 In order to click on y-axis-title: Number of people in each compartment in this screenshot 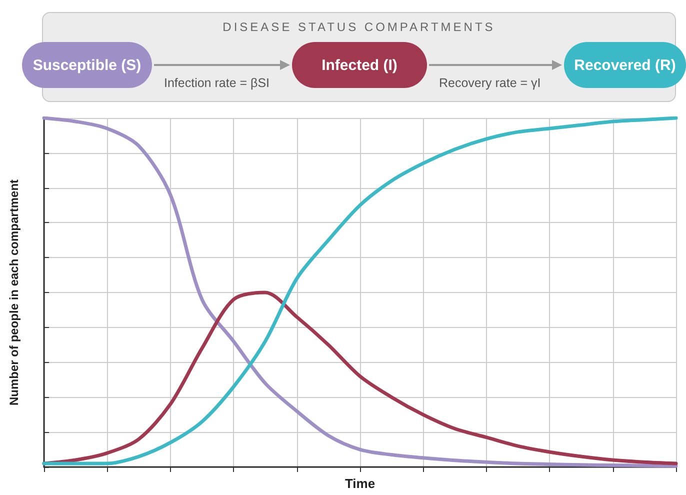, I will do `click(14, 292)`.